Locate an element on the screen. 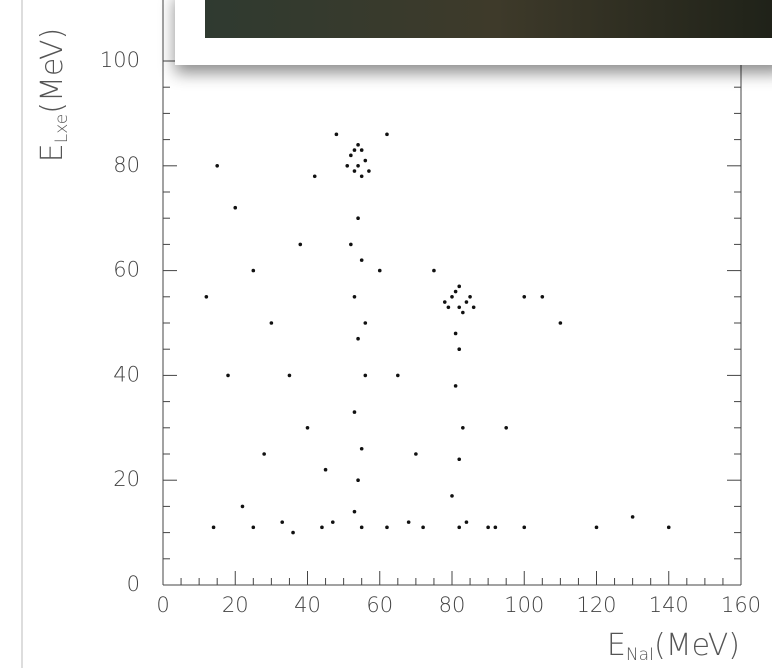 This screenshot has width=772, height=668. y-title-sub: Lxe is located at coordinates (62, 128).